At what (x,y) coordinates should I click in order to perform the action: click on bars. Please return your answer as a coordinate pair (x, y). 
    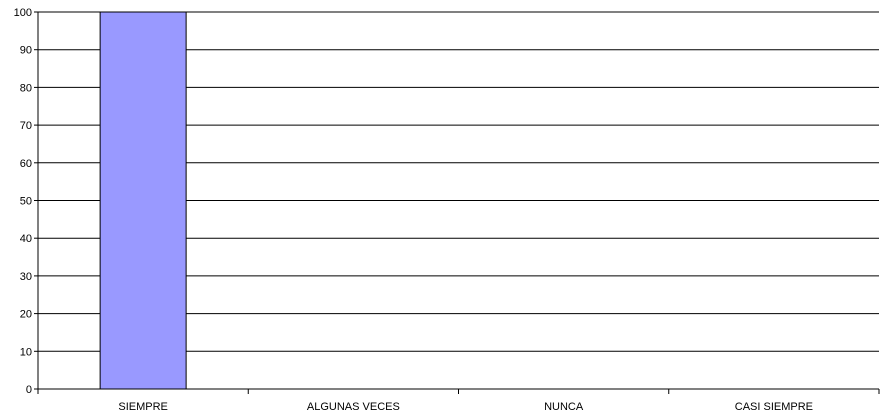
    Looking at the image, I should click on (143, 200).